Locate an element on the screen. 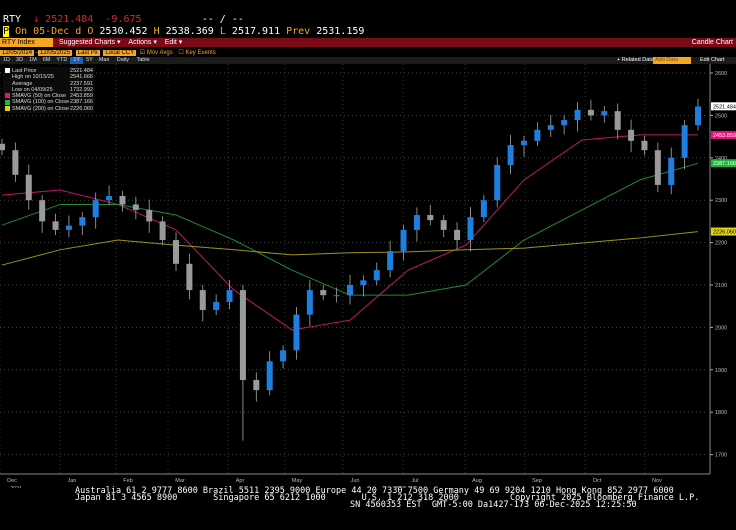 The height and width of the screenshot is (530, 736). frequency-select: Daily is located at coordinates (122, 60).